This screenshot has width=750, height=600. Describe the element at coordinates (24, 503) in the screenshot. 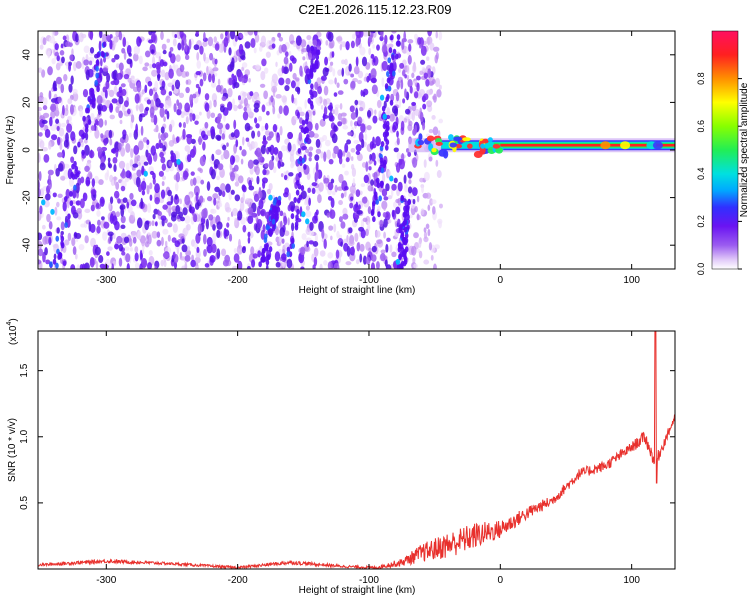

I see `y-tick-label: 0.5` at that location.